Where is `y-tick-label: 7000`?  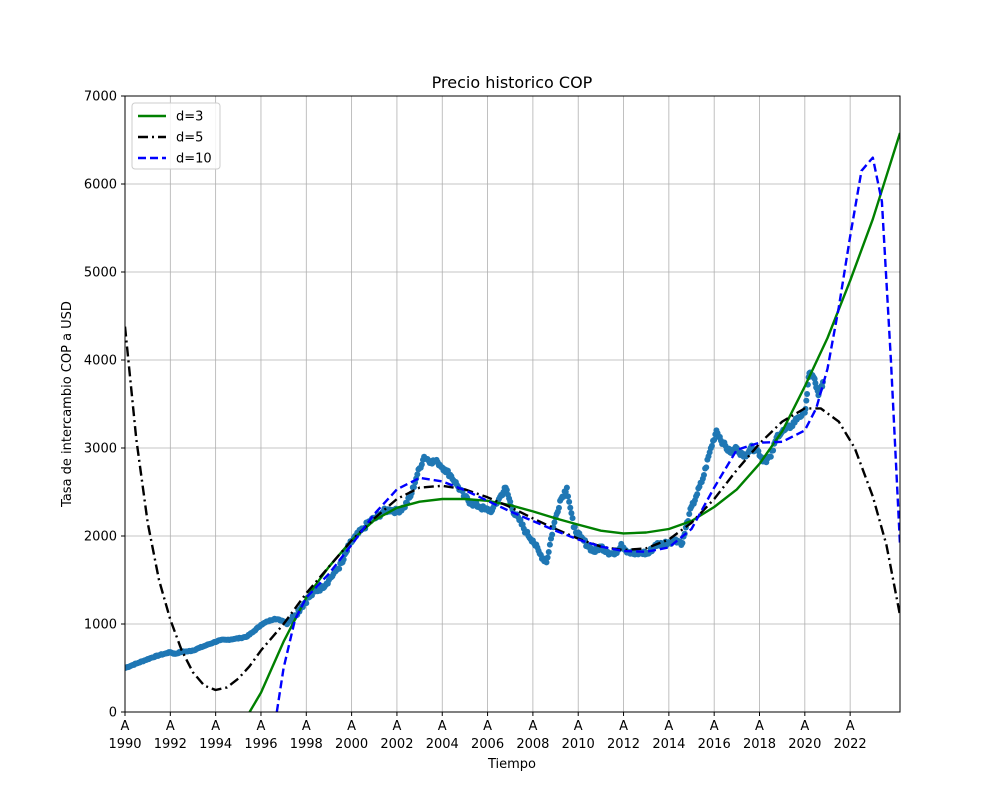
y-tick-label: 7000 is located at coordinates (100, 97).